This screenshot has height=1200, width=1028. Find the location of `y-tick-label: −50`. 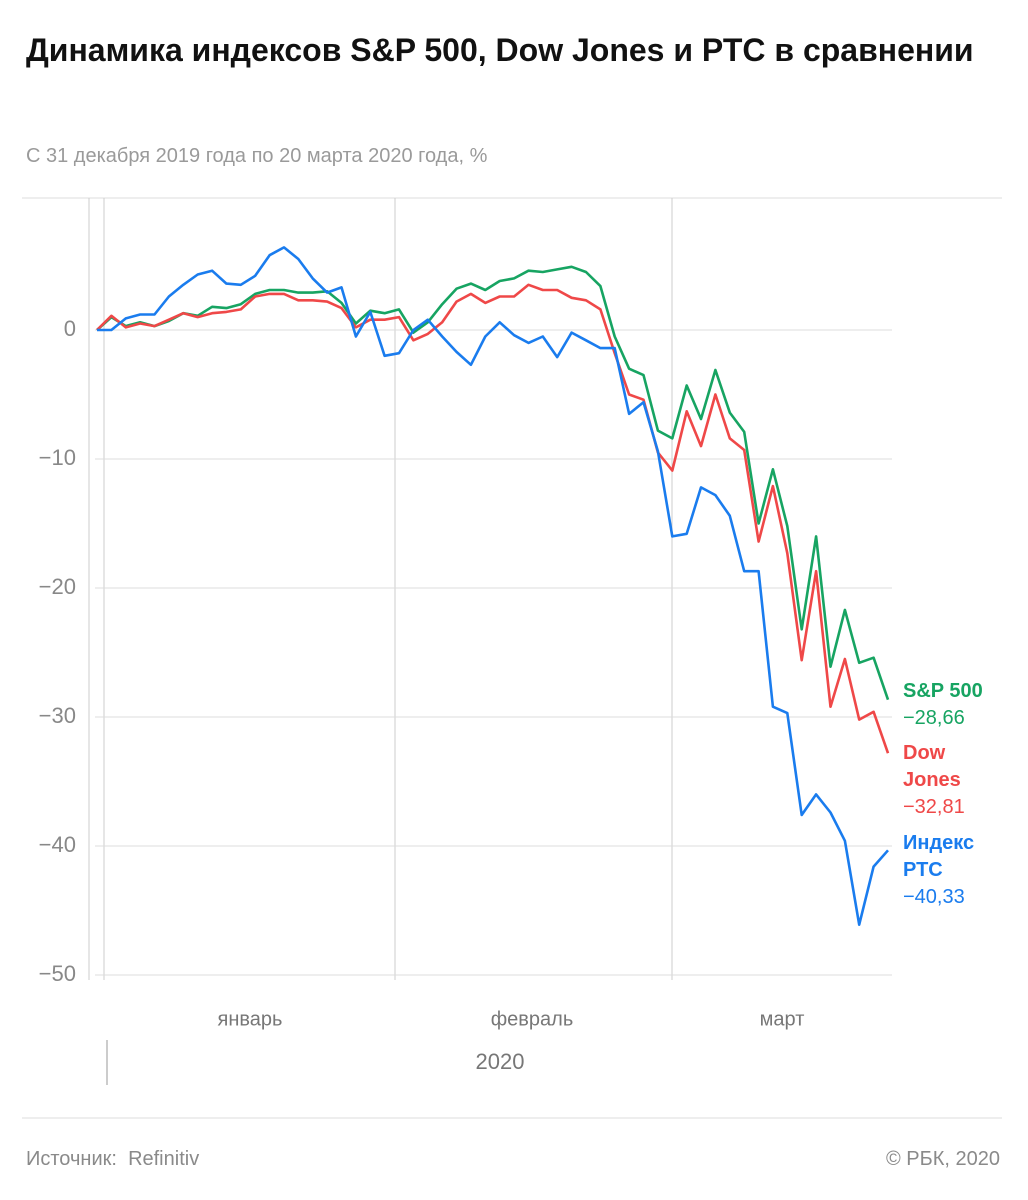

y-tick-label: −50 is located at coordinates (57, 973).